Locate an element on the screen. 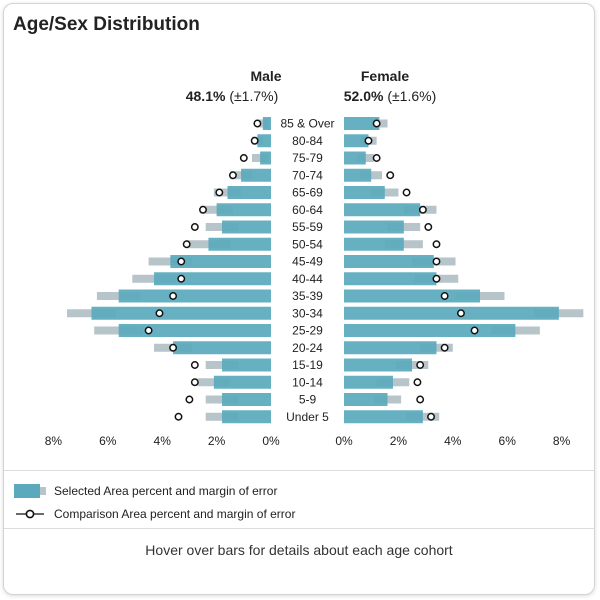 The height and width of the screenshot is (600, 600). age-label: 85 & Over is located at coordinates (307, 124).